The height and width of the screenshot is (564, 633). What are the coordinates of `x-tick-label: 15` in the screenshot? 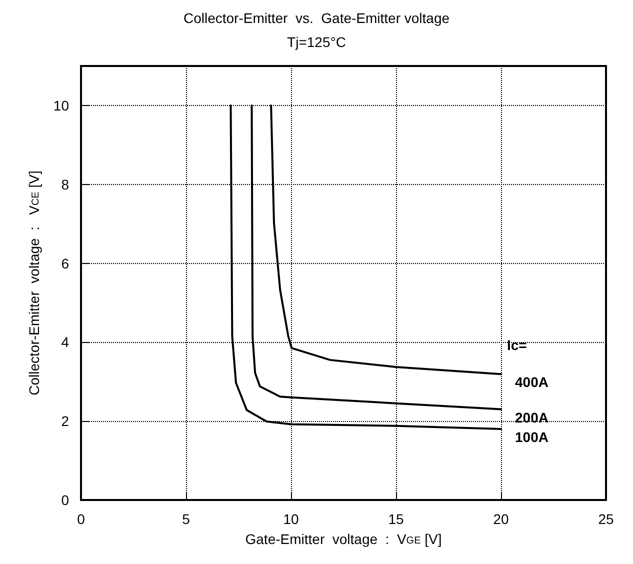 It's located at (396, 519).